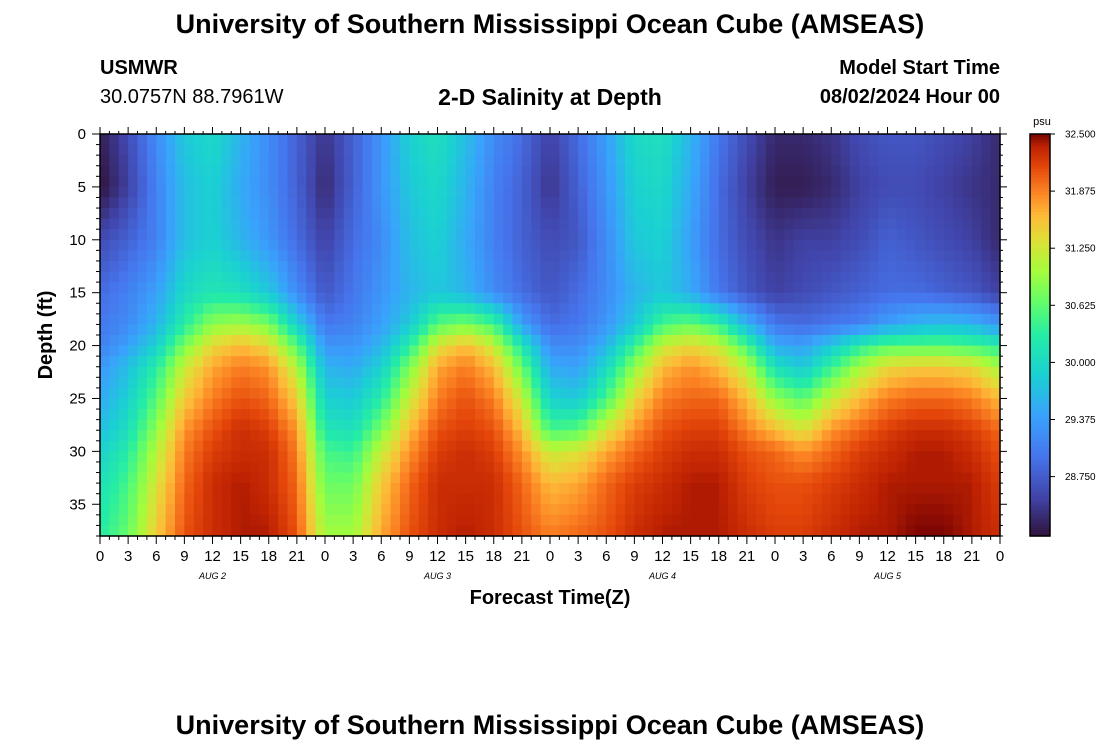 The height and width of the screenshot is (750, 1100). Describe the element at coordinates (82, 134) in the screenshot. I see `y-tick-label: 0` at that location.